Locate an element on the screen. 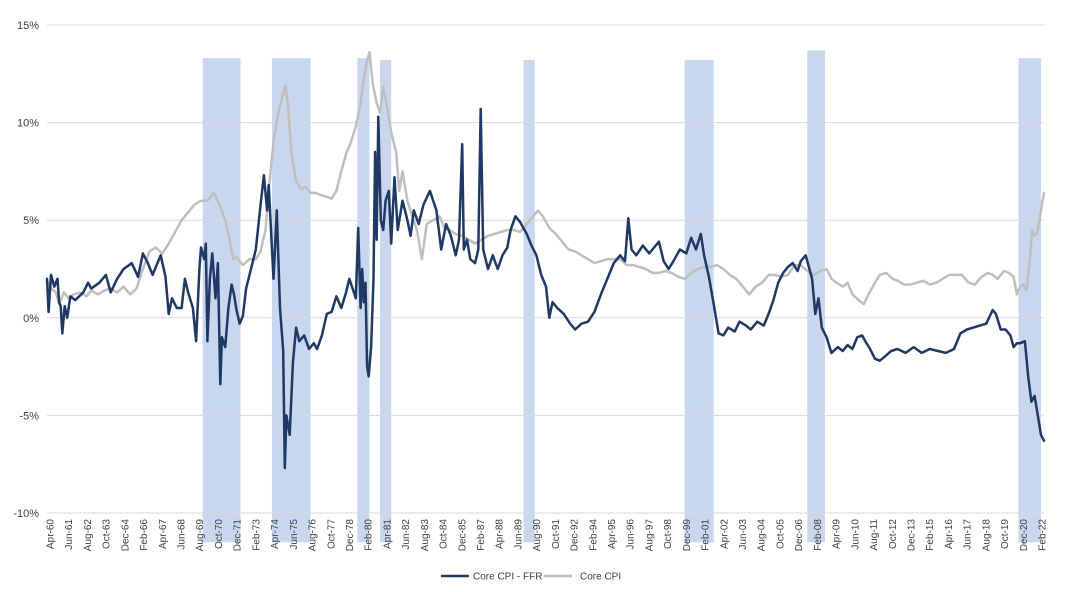  x-tick-label: Feb-73 is located at coordinates (256, 535).